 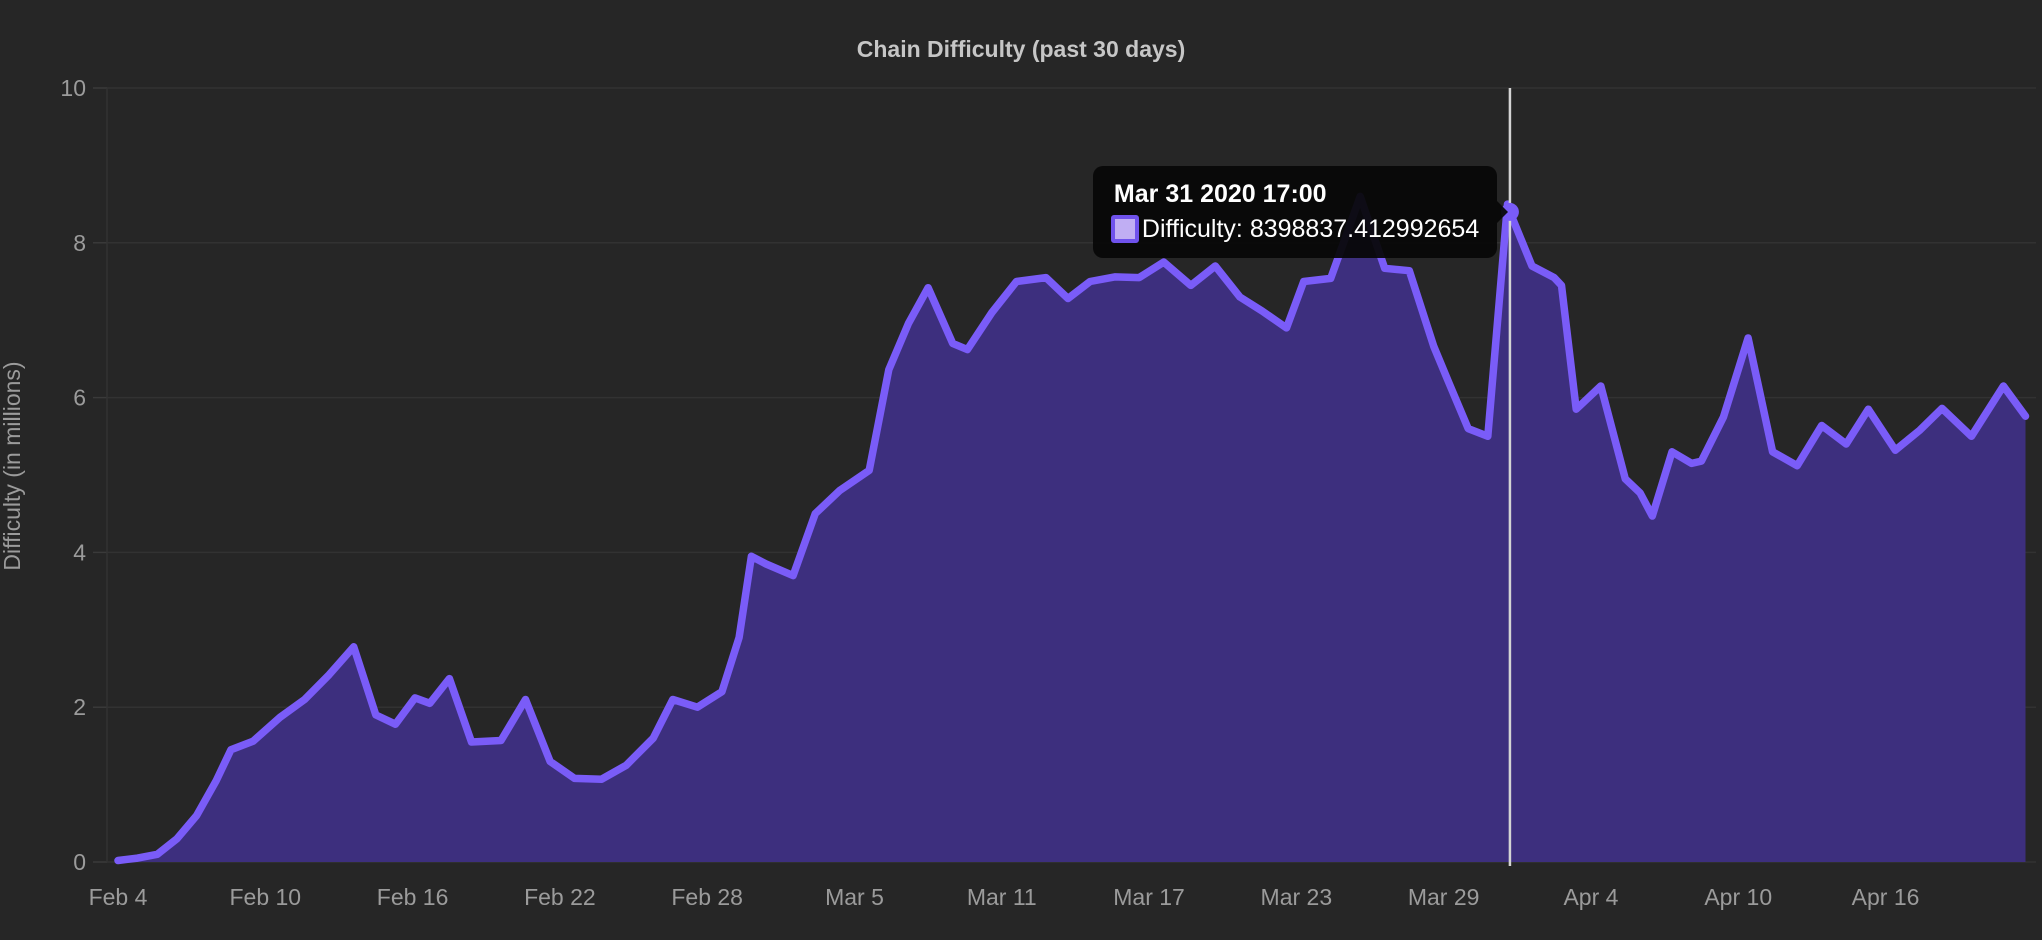 What do you see at coordinates (1021, 49) in the screenshot?
I see `chart-title: Chain Difficulty (past 30 days)` at bounding box center [1021, 49].